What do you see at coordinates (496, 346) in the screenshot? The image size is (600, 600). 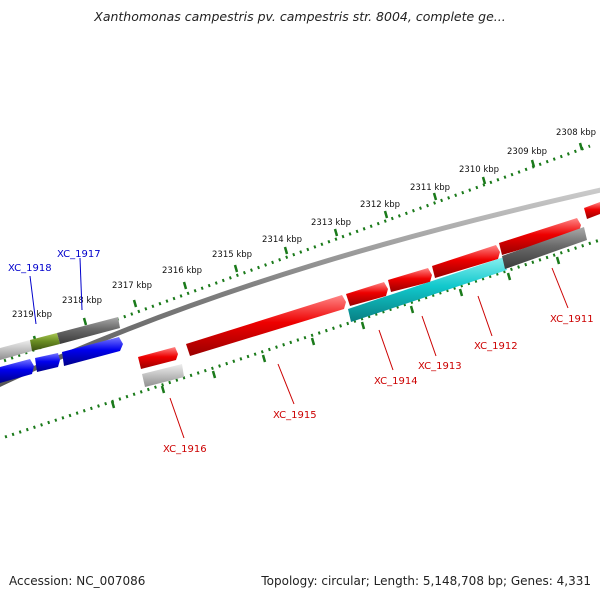 I see `gene-label-XC_1912: XC_1912` at bounding box center [496, 346].